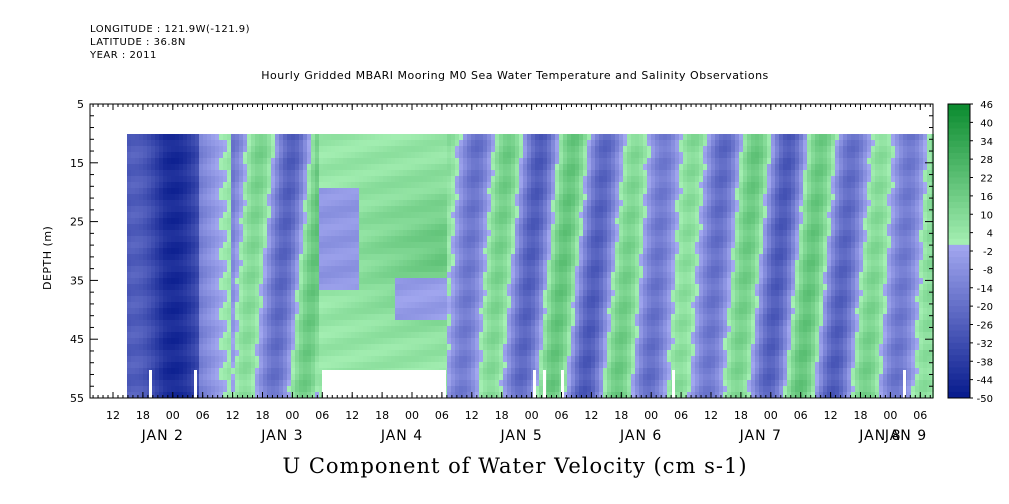  I want to click on x-day-label: JAN 9, so click(905, 436).